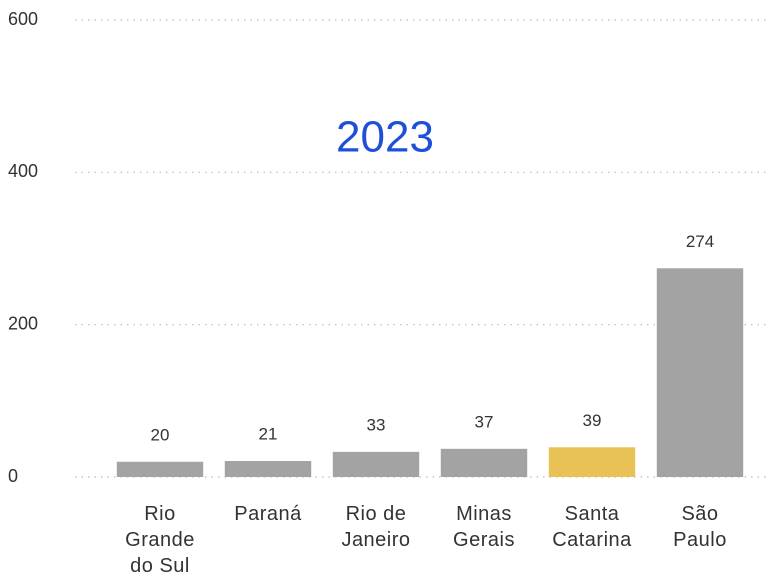 The height and width of the screenshot is (583, 769). Describe the element at coordinates (376, 527) in the screenshot. I see `x-tick-label: Rio de Janeiro` at that location.